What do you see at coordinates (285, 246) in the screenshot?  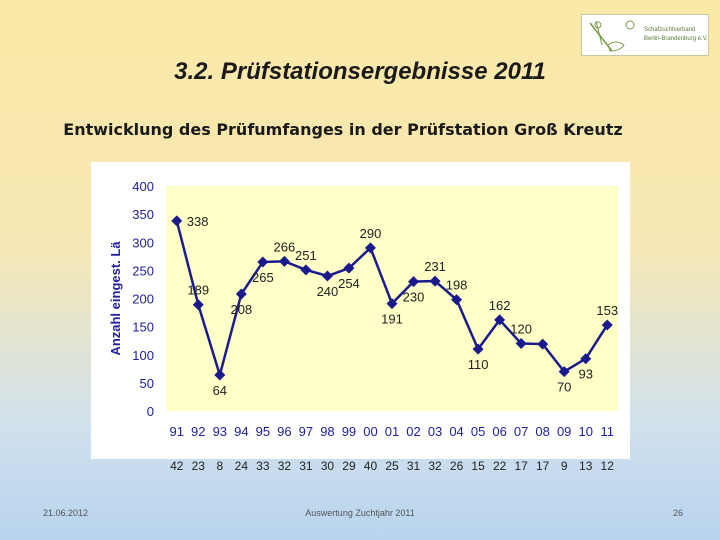 I see `data-label: 266` at bounding box center [285, 246].